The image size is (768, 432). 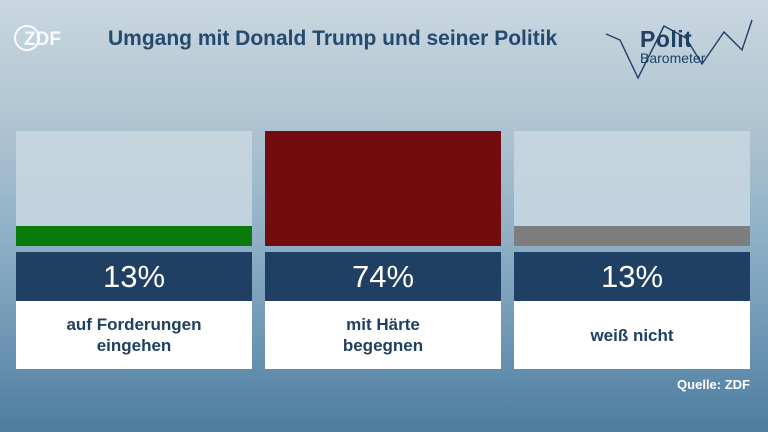 I want to click on brand-polit: Polit, so click(x=666, y=39).